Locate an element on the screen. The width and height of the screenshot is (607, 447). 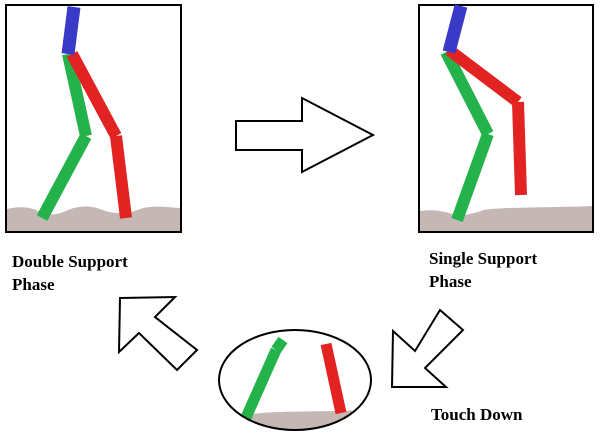
double-support-right-leg-thigh is located at coordinates (94, 95).